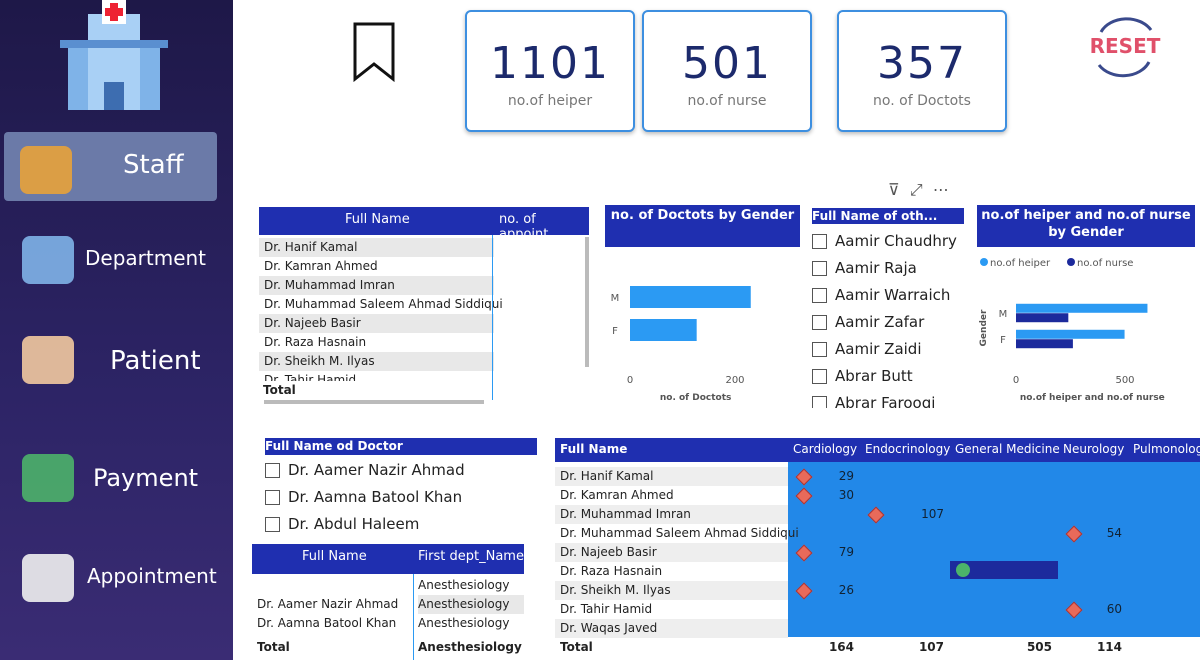 This screenshot has width=1200, height=660. Describe the element at coordinates (374, 52) in the screenshot. I see `bookmark-icon` at that location.